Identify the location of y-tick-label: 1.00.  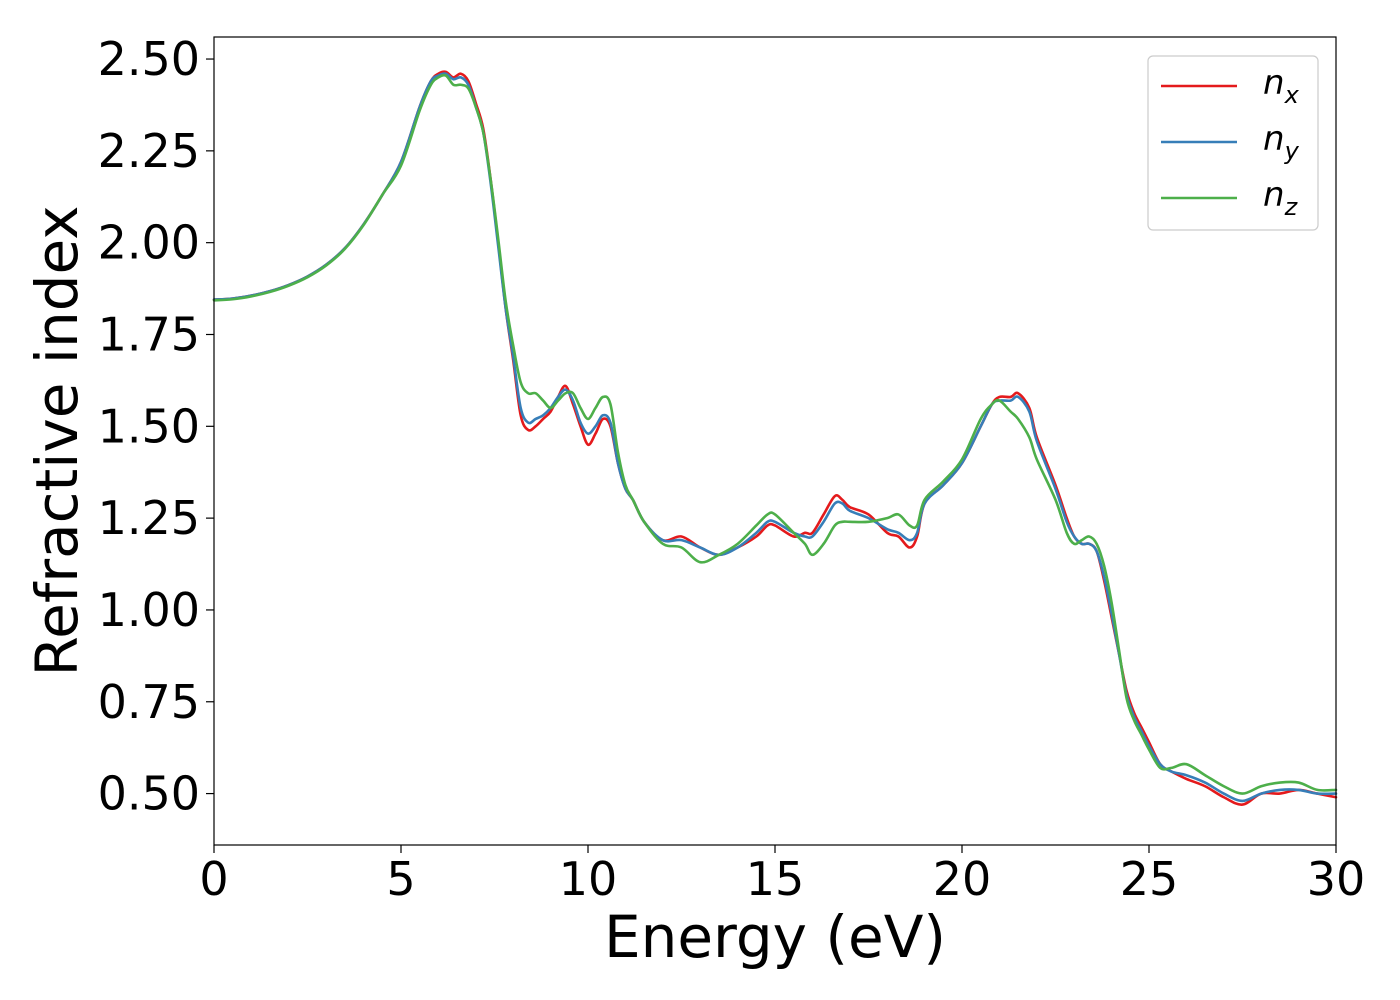
(149, 610).